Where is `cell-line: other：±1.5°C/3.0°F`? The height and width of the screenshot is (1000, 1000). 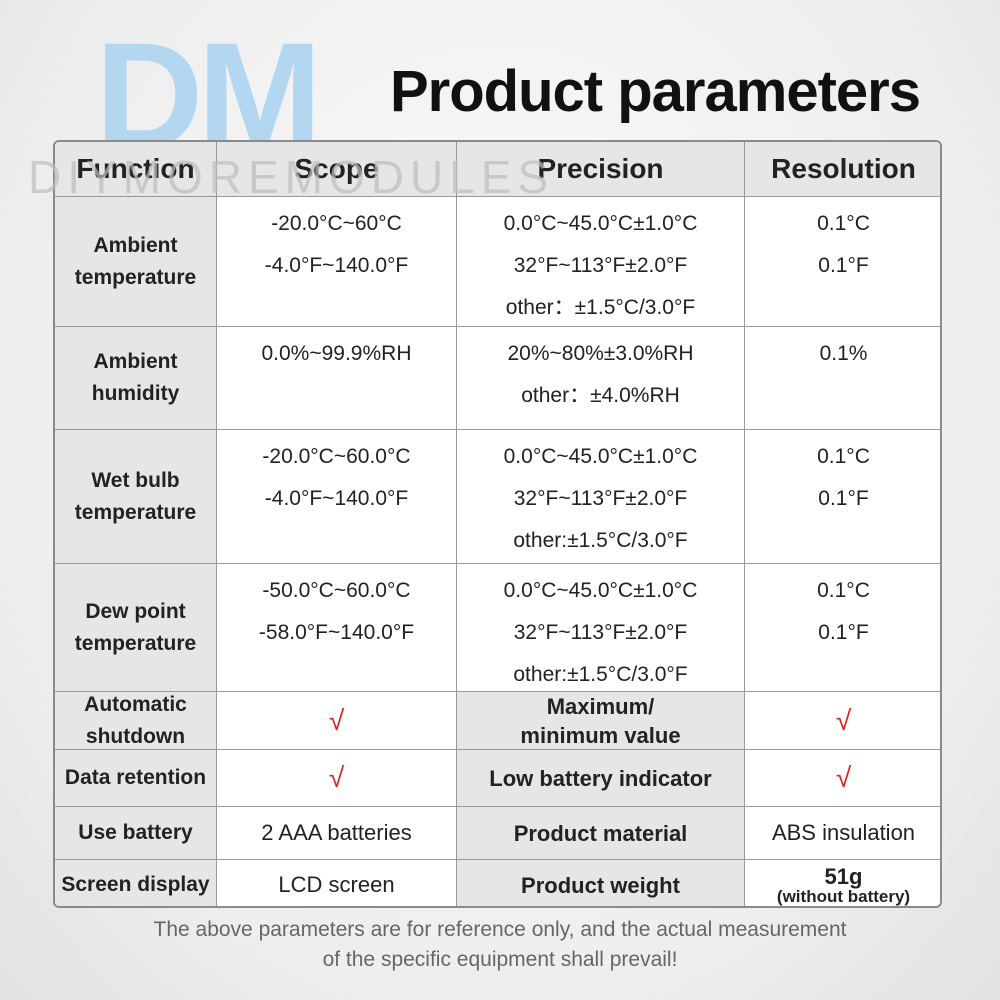 cell-line: other：±1.5°C/3.0°F is located at coordinates (600, 307).